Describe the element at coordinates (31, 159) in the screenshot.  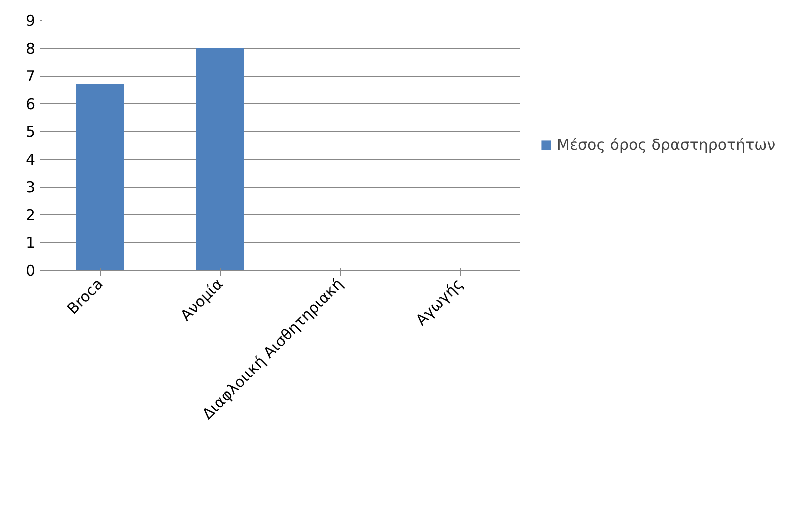
I see `y-tick-label: 4` at that location.